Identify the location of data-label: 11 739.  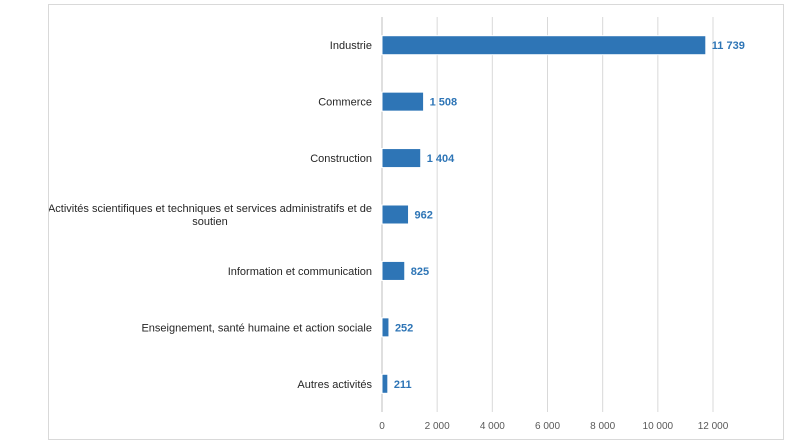
(728, 46).